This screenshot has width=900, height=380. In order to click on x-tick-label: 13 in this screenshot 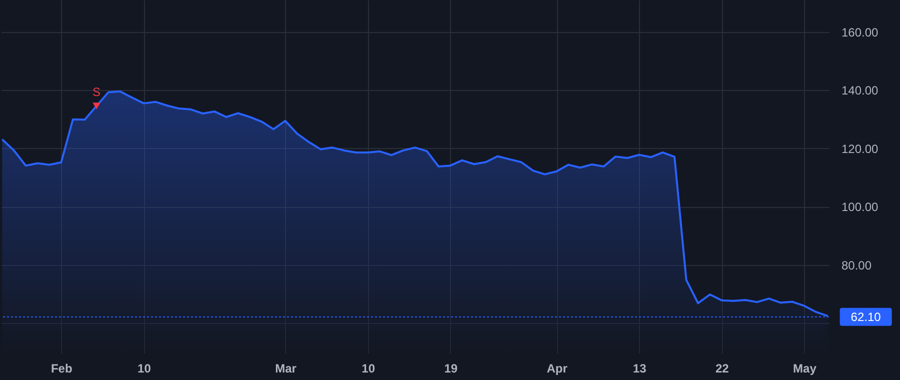, I will do `click(639, 369)`.